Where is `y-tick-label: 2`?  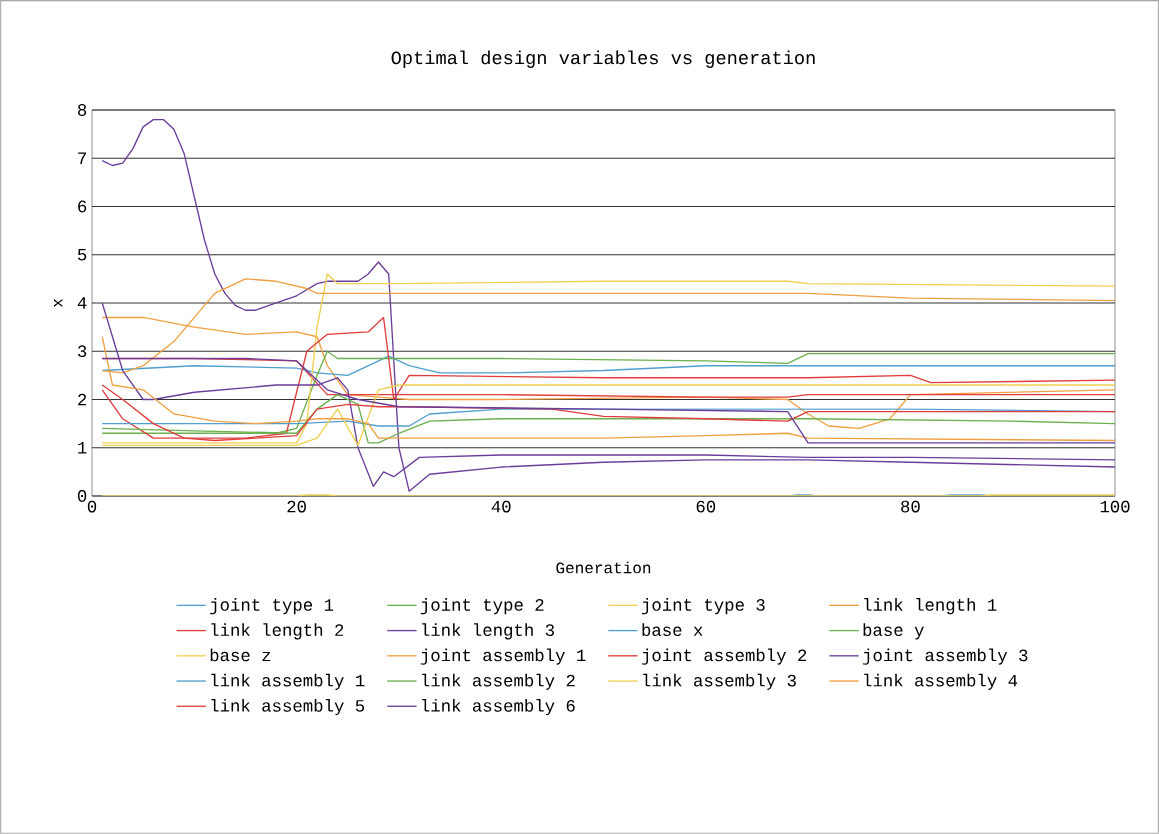
y-tick-label: 2 is located at coordinates (82, 399).